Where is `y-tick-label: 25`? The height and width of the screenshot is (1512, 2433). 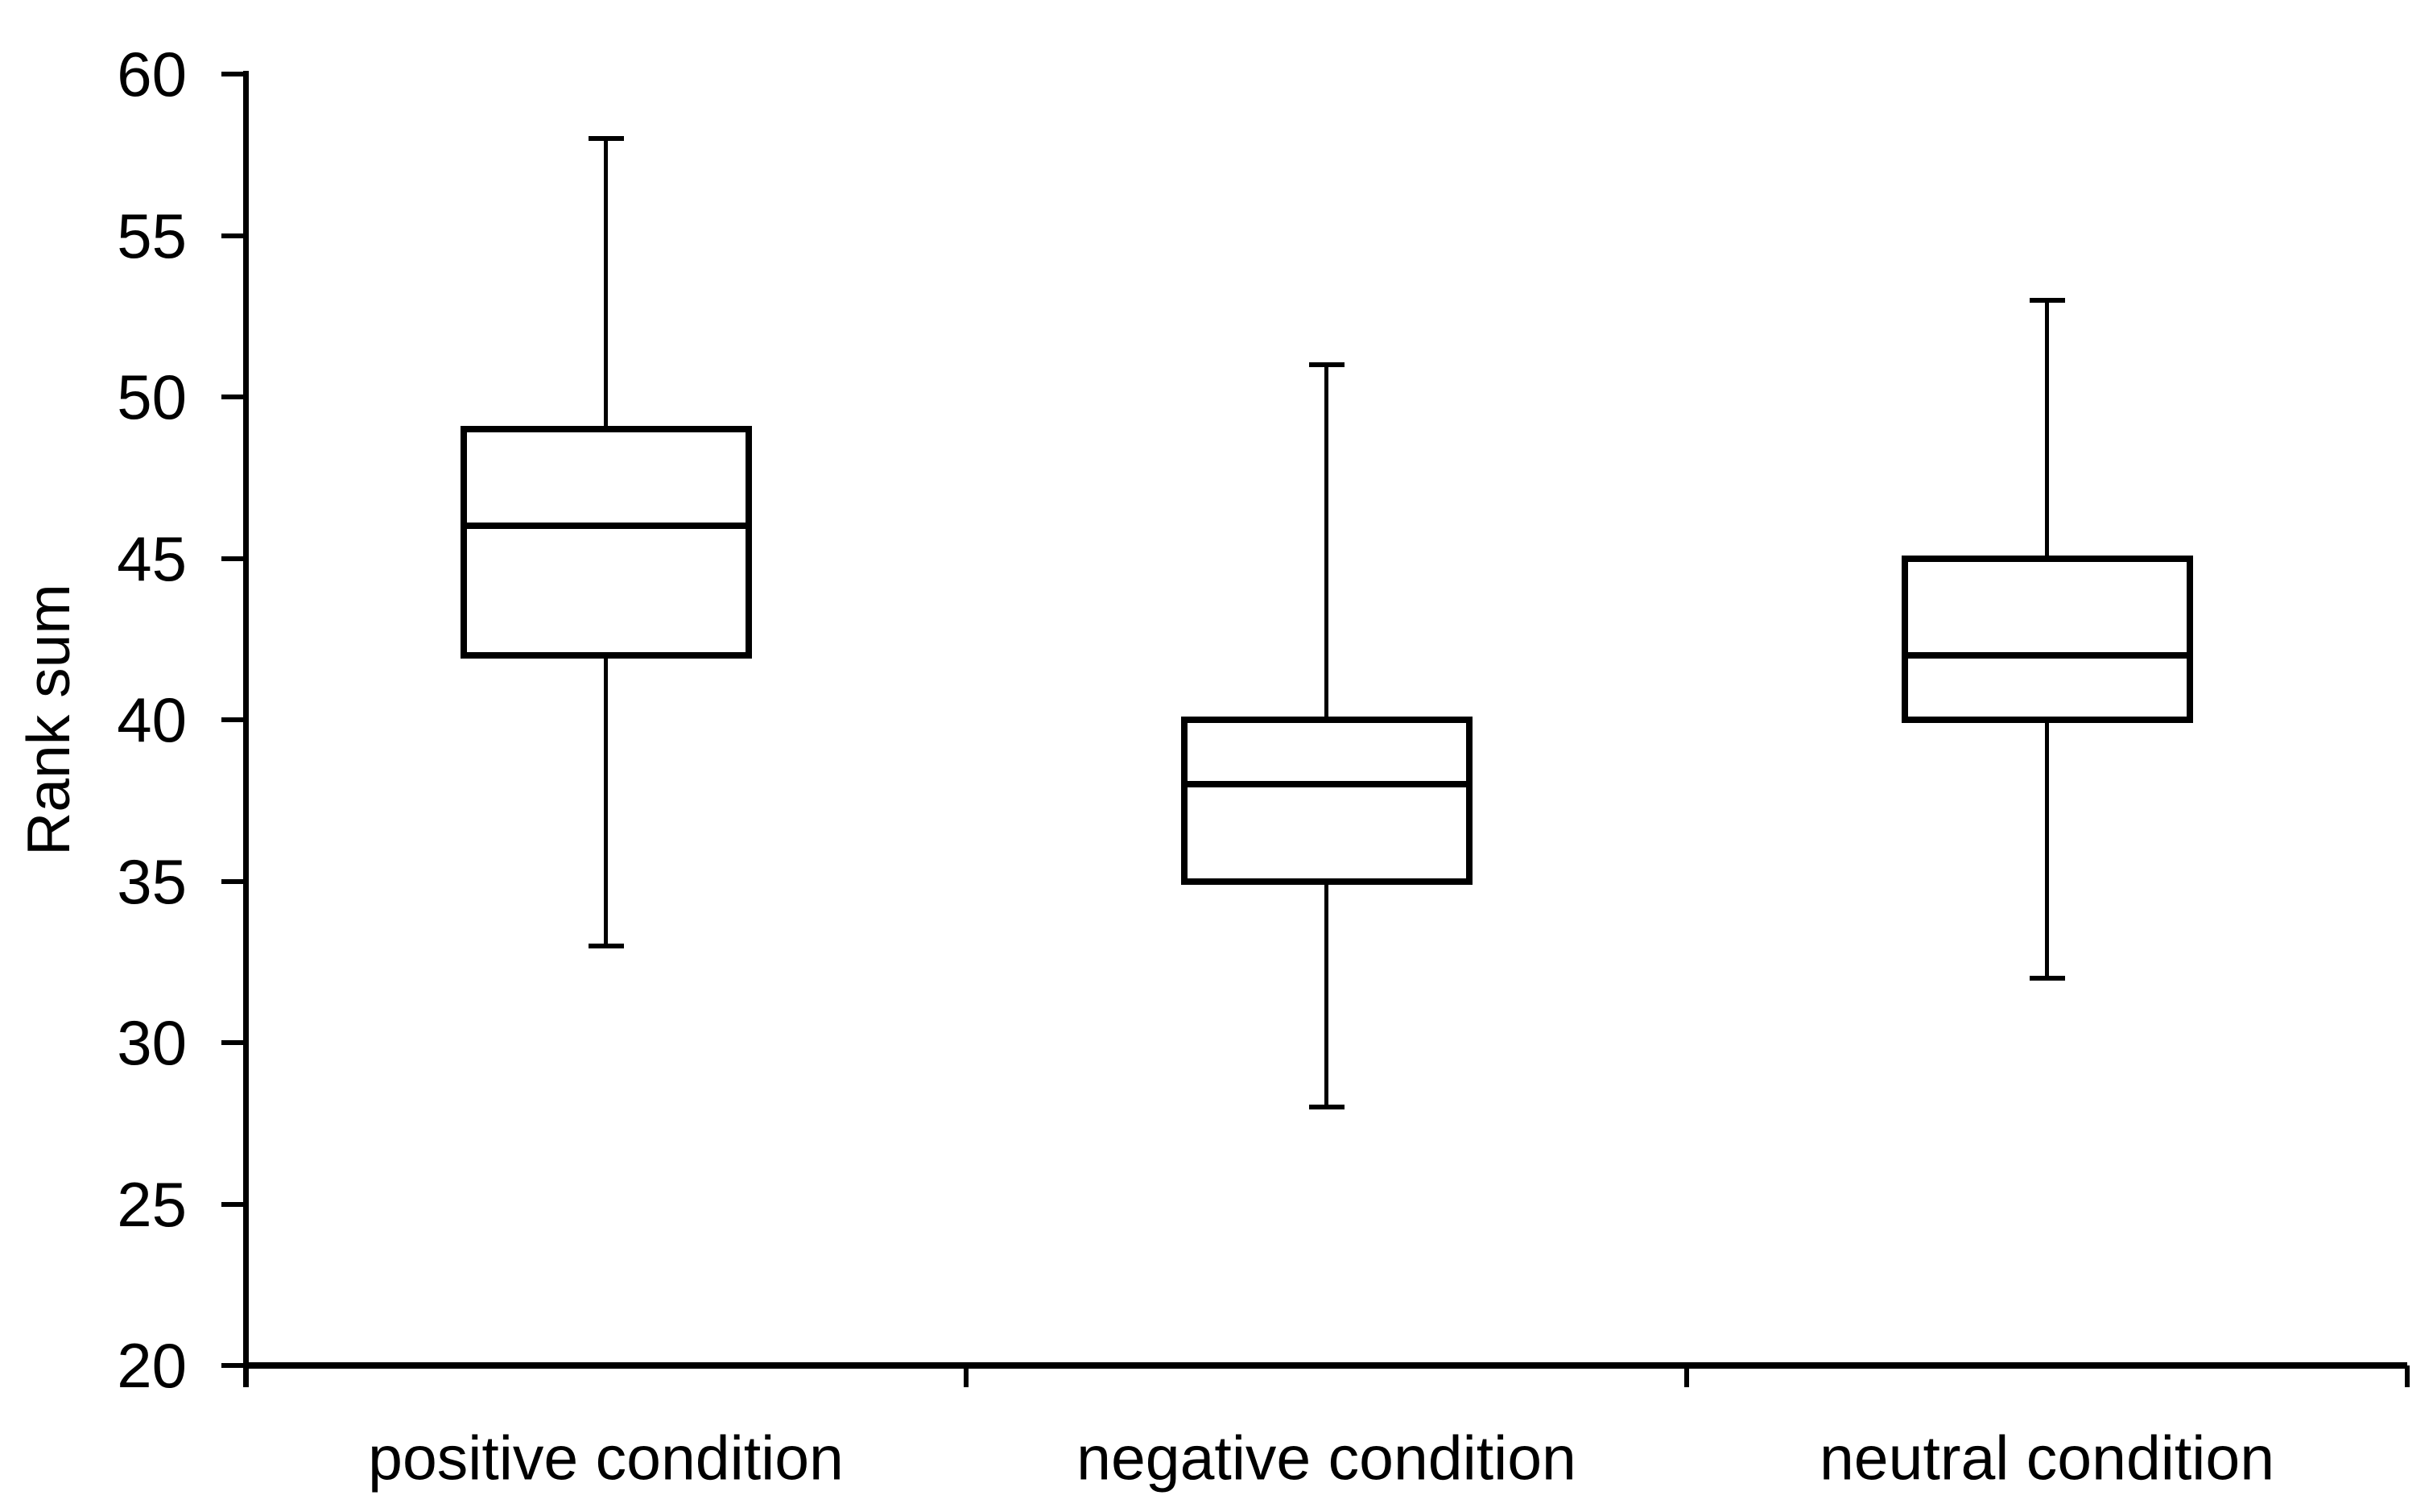
y-tick-label: 25 is located at coordinates (152, 1204).